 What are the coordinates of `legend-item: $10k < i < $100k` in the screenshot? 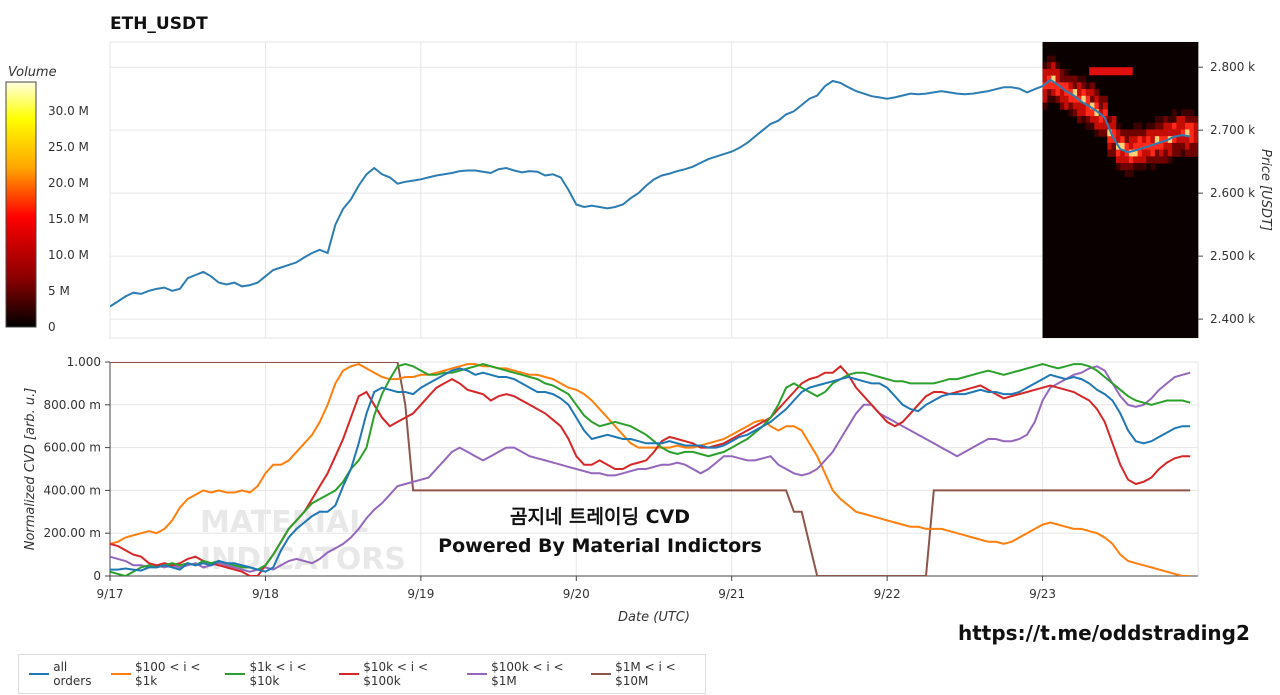 It's located at (400, 674).